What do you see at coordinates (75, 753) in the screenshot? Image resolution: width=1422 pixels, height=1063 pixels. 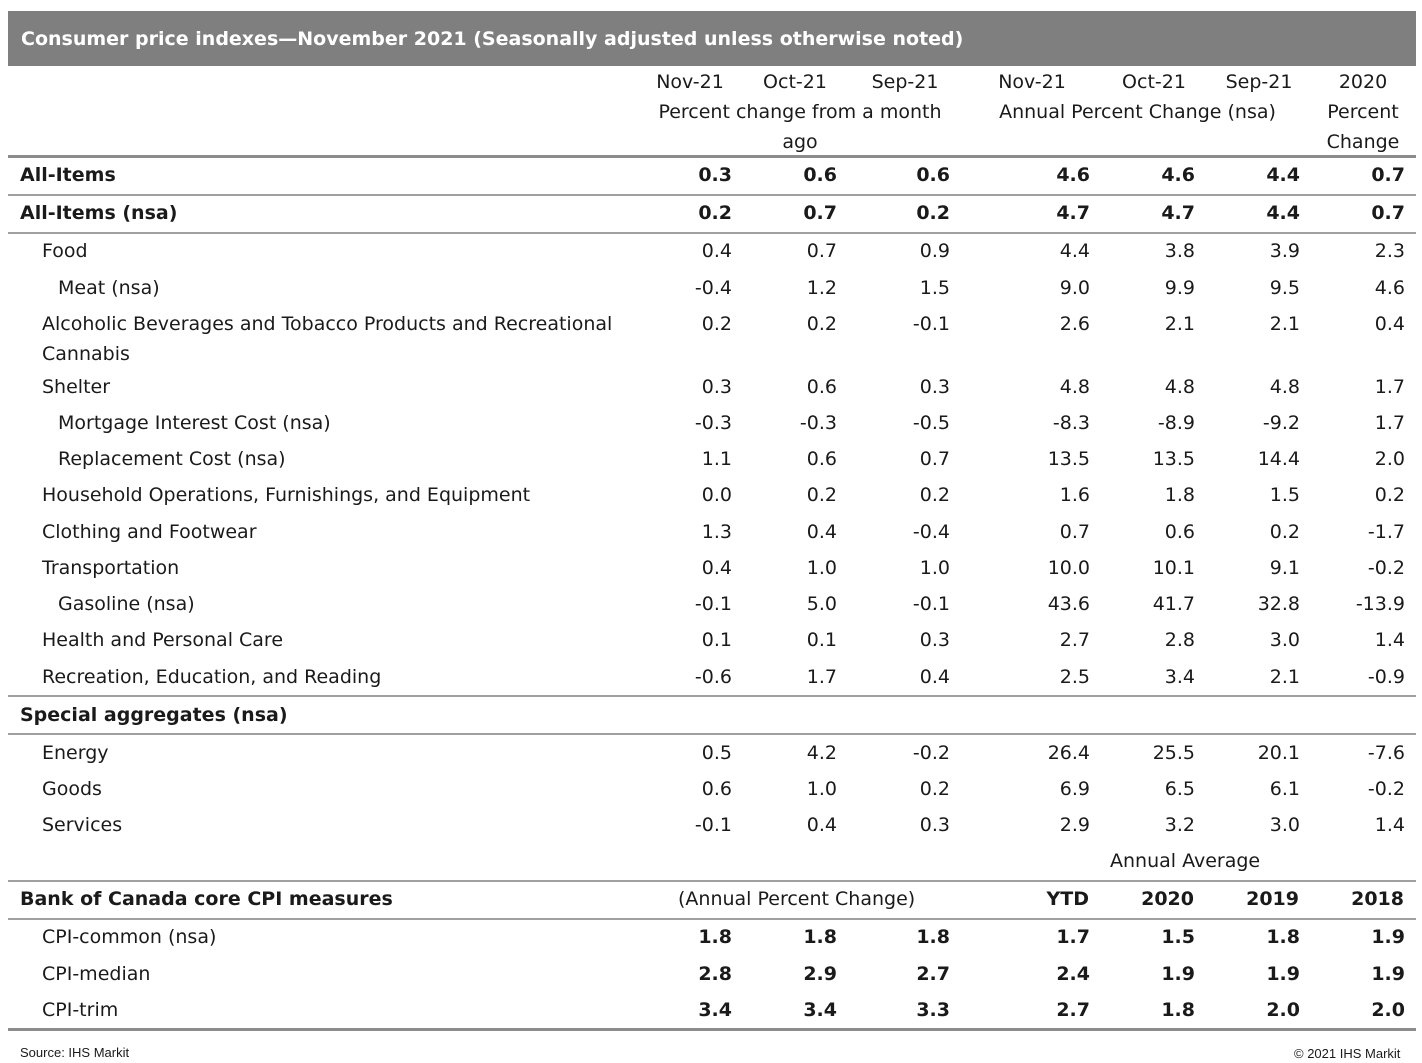 I see `special-row-label: Energy` at bounding box center [75, 753].